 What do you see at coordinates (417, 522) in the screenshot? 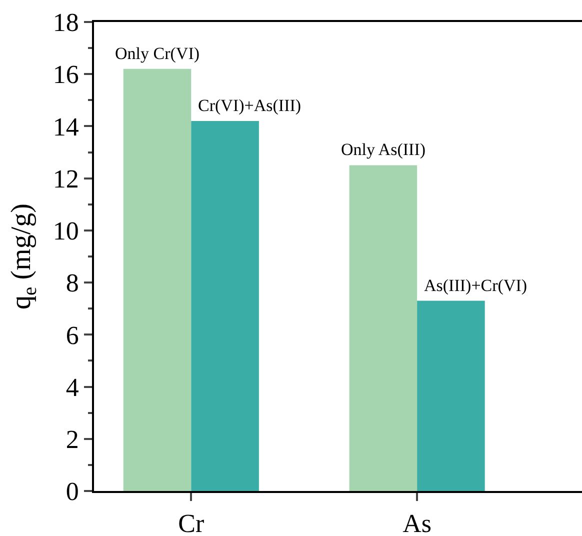
I see `x-tick-label: As` at bounding box center [417, 522].